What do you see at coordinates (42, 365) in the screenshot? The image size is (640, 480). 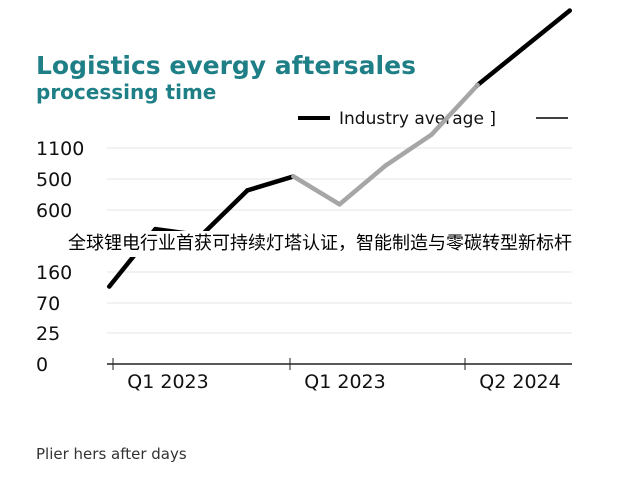 I see `y-tick-label: 0` at bounding box center [42, 365].